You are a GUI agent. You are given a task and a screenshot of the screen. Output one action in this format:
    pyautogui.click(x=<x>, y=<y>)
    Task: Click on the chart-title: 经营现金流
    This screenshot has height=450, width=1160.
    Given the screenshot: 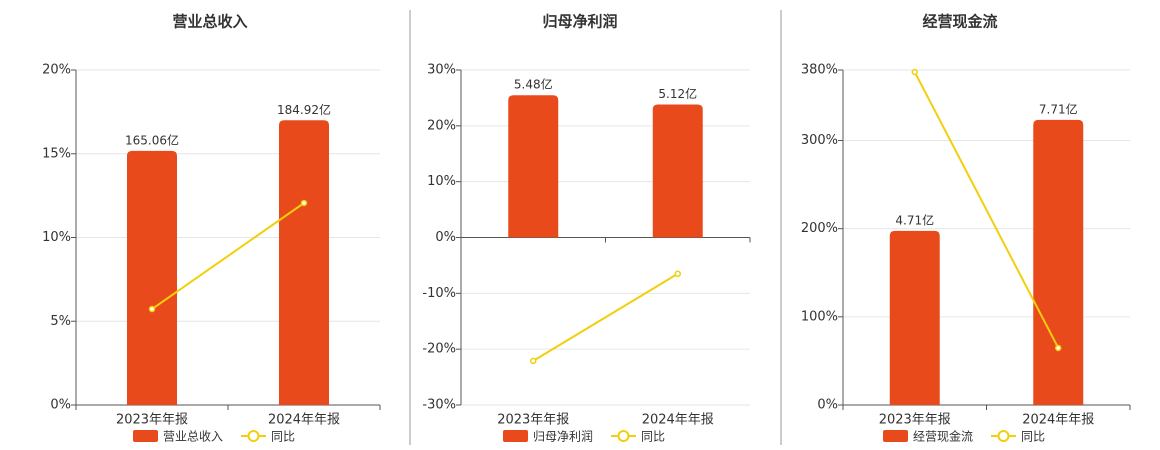 What is the action you would take?
    pyautogui.click(x=959, y=22)
    